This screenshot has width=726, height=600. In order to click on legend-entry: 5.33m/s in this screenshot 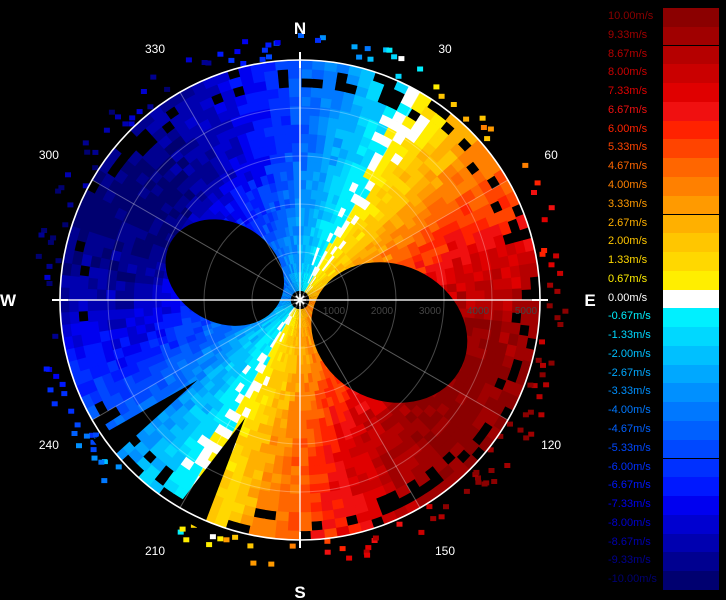, I will do `click(662, 149)`.